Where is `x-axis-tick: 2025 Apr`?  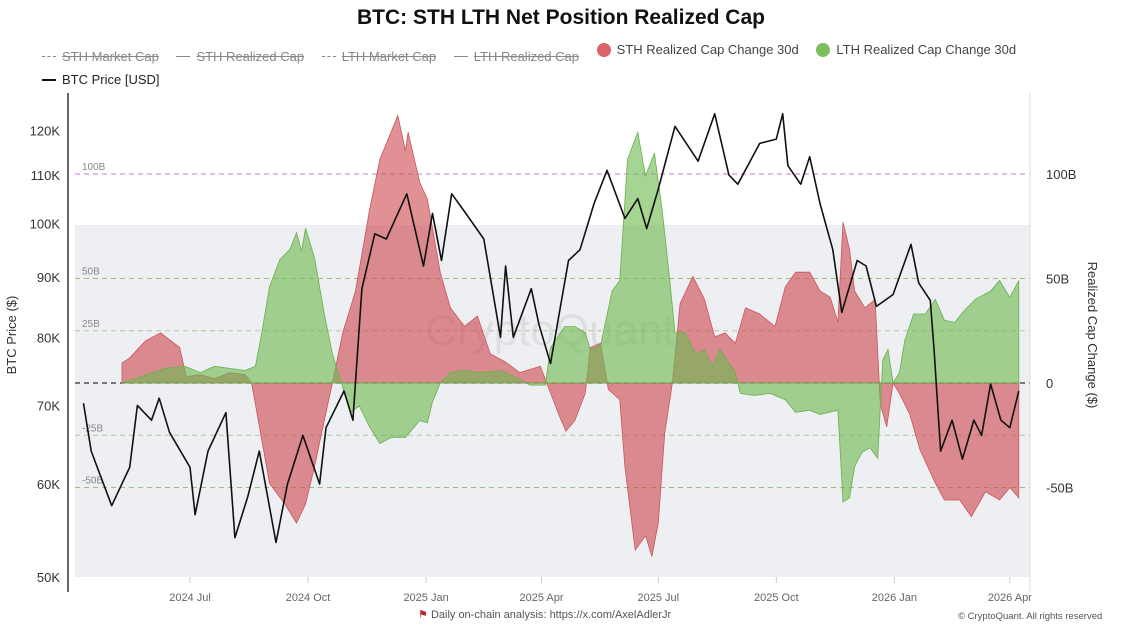
x-axis-tick: 2025 Apr is located at coordinates (542, 598).